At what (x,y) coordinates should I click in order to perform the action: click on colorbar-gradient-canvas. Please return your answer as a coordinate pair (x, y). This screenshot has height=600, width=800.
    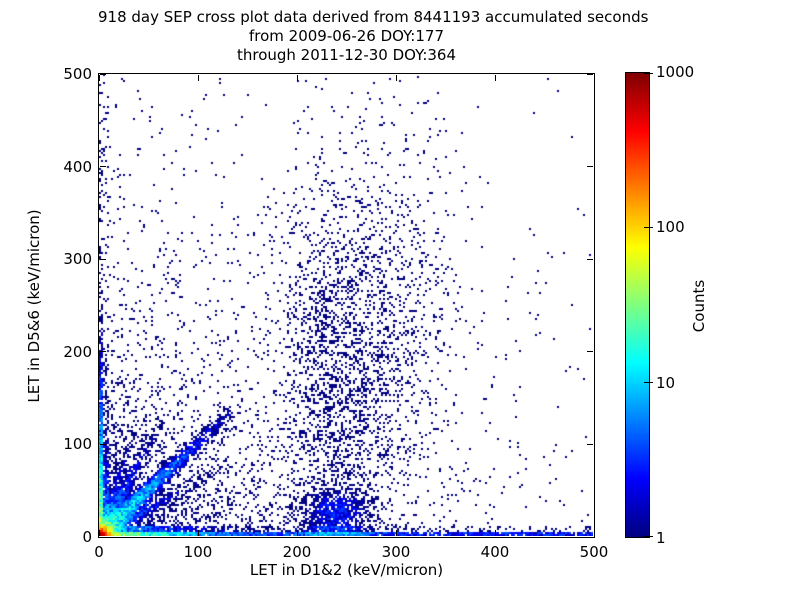
    Looking at the image, I should click on (637, 305).